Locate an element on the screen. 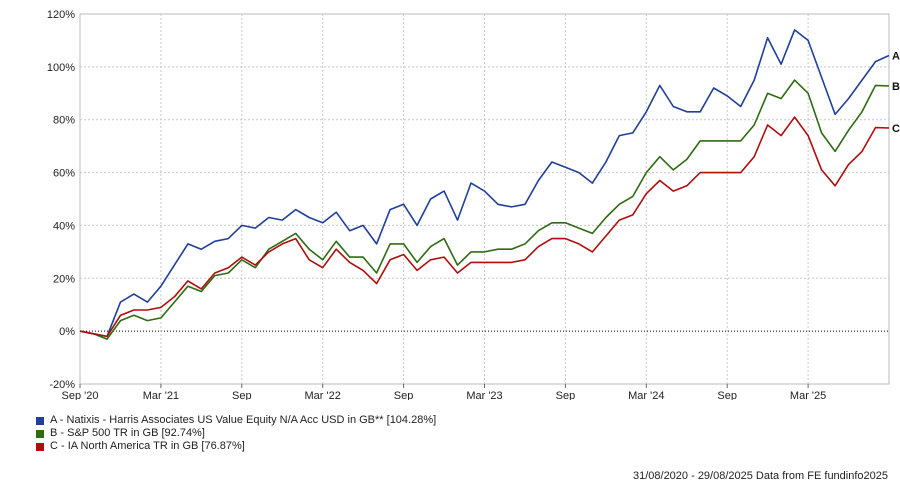 Image resolution: width=900 pixels, height=484 pixels. y-tick-label: 80% is located at coordinates (64, 121).